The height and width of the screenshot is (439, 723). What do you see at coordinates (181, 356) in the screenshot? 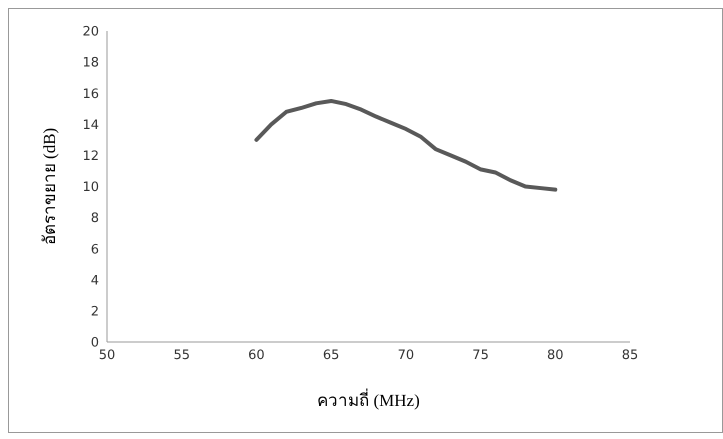
I see `x-tick-label: 55` at bounding box center [181, 356].